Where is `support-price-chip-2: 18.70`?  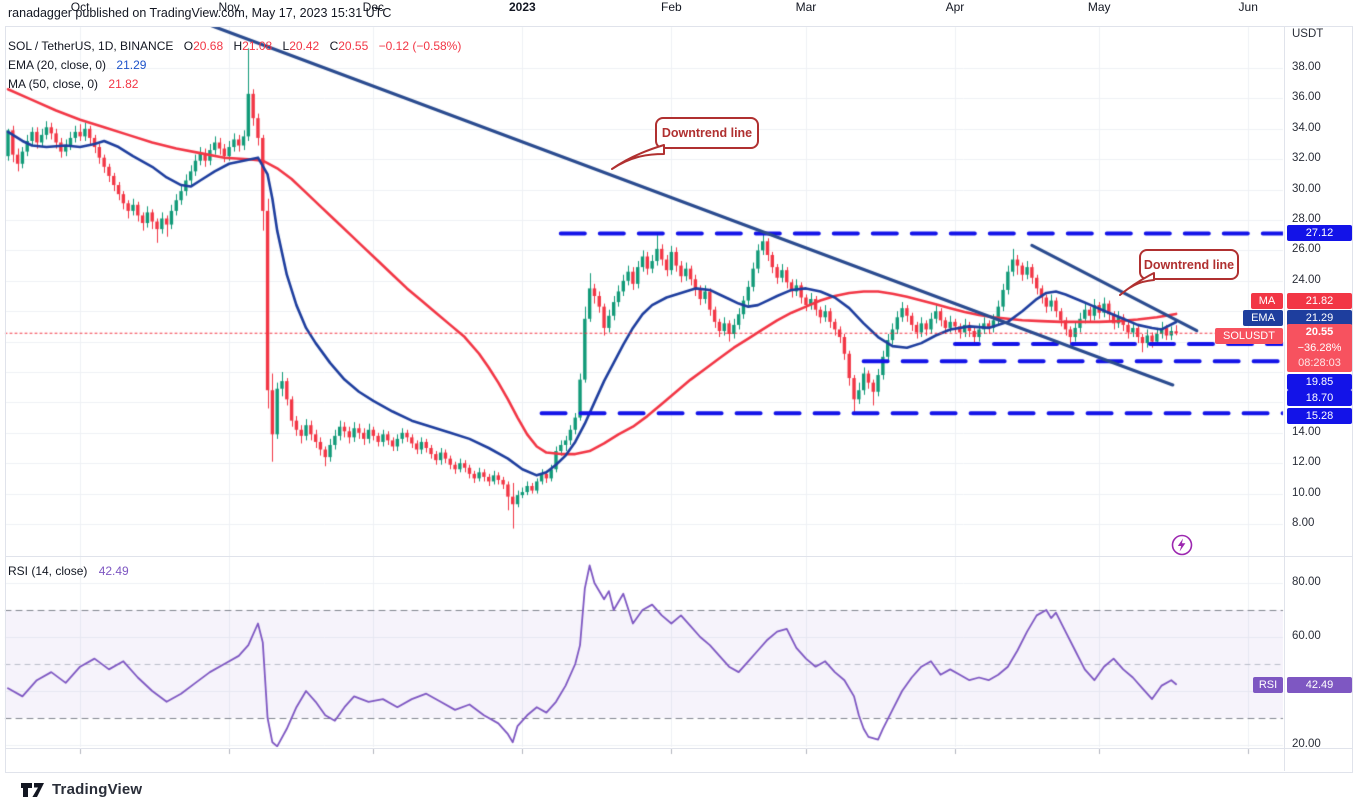 support-price-chip-2: 18.70 is located at coordinates (1319, 398).